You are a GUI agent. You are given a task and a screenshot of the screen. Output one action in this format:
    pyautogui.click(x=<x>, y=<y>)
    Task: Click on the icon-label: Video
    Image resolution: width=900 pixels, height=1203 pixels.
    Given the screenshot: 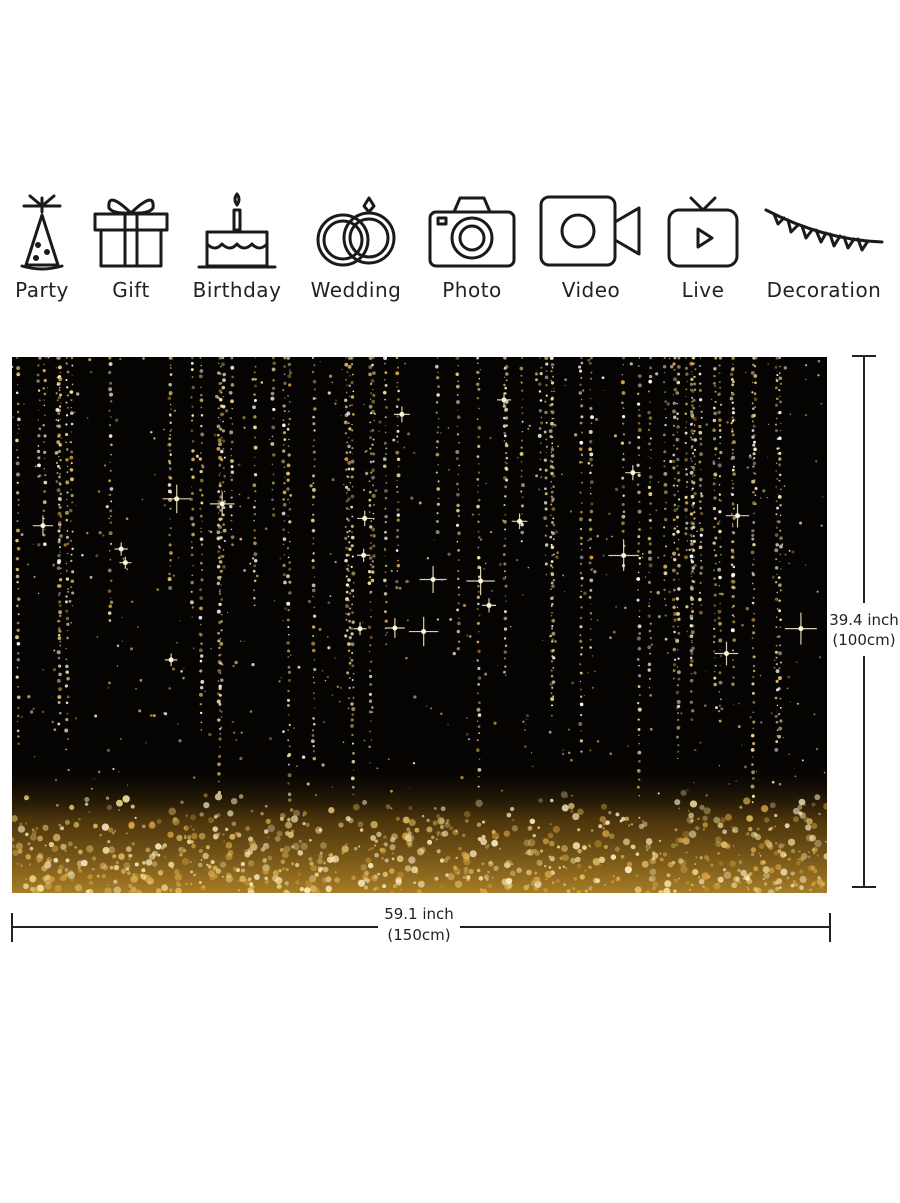 What is the action you would take?
    pyautogui.click(x=591, y=290)
    